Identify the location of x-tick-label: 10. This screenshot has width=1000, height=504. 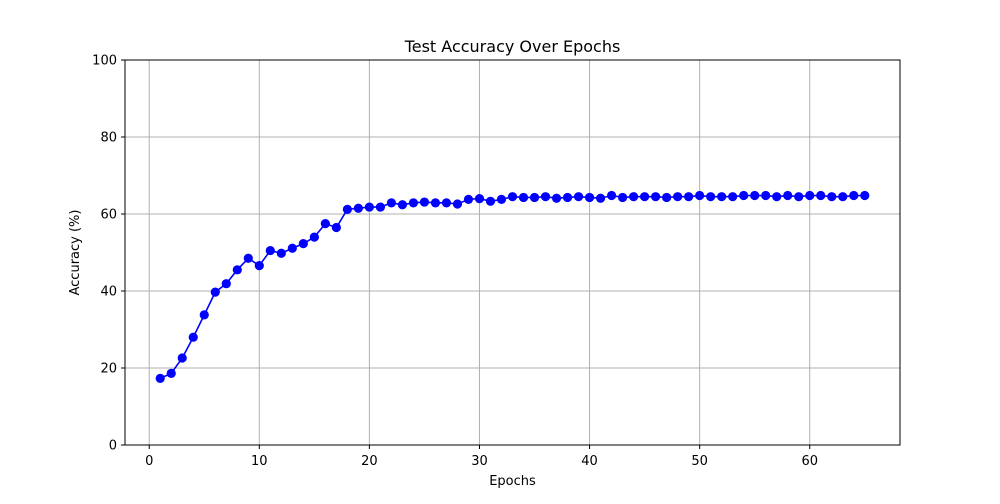
(259, 461).